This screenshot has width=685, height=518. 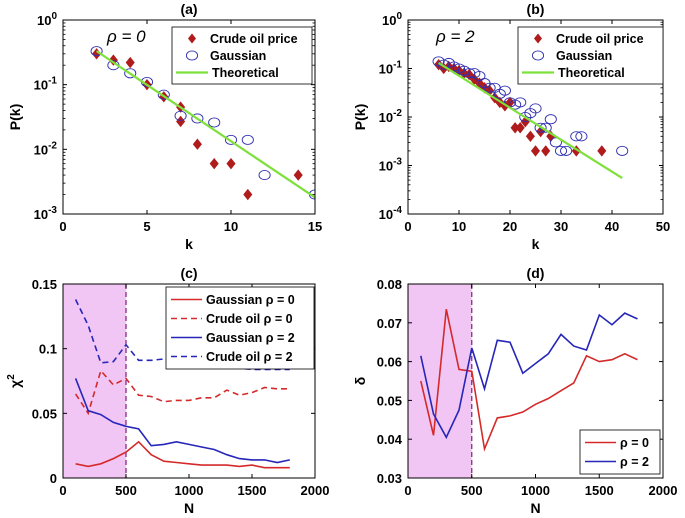 I want to click on y-tick-label: 10⁻³, so click(x=391, y=165).